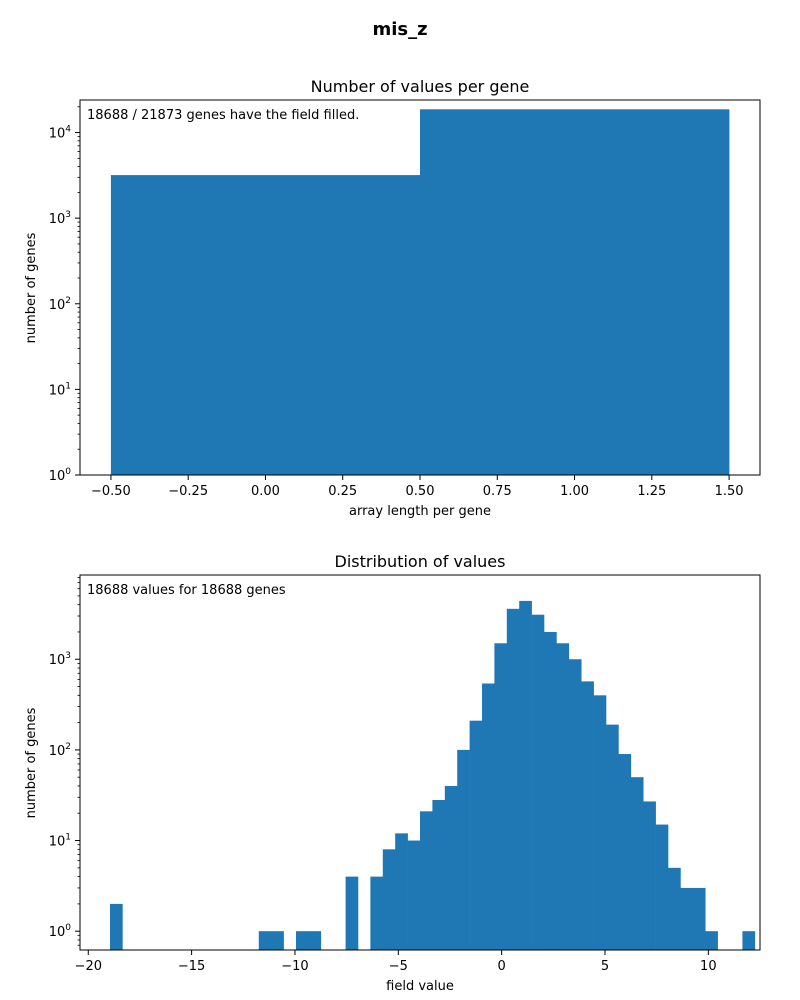 The image size is (800, 1000). What do you see at coordinates (574, 491) in the screenshot?
I see `x-tick-label: 1.00` at bounding box center [574, 491].